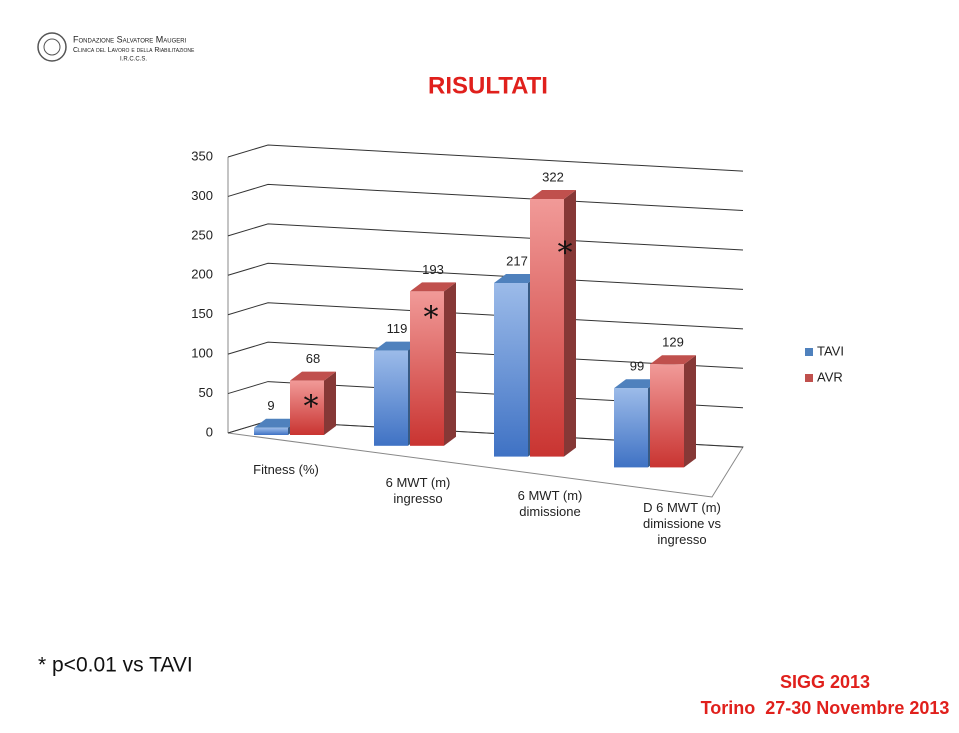 The height and width of the screenshot is (733, 959). Describe the element at coordinates (830, 376) in the screenshot. I see `legend-label: AVR` at that location.